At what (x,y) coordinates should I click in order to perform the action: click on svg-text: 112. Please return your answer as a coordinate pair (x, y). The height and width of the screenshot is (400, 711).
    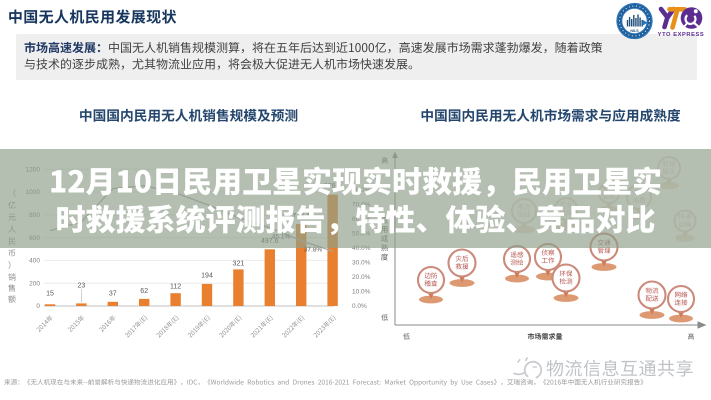
    Looking at the image, I should click on (175, 287).